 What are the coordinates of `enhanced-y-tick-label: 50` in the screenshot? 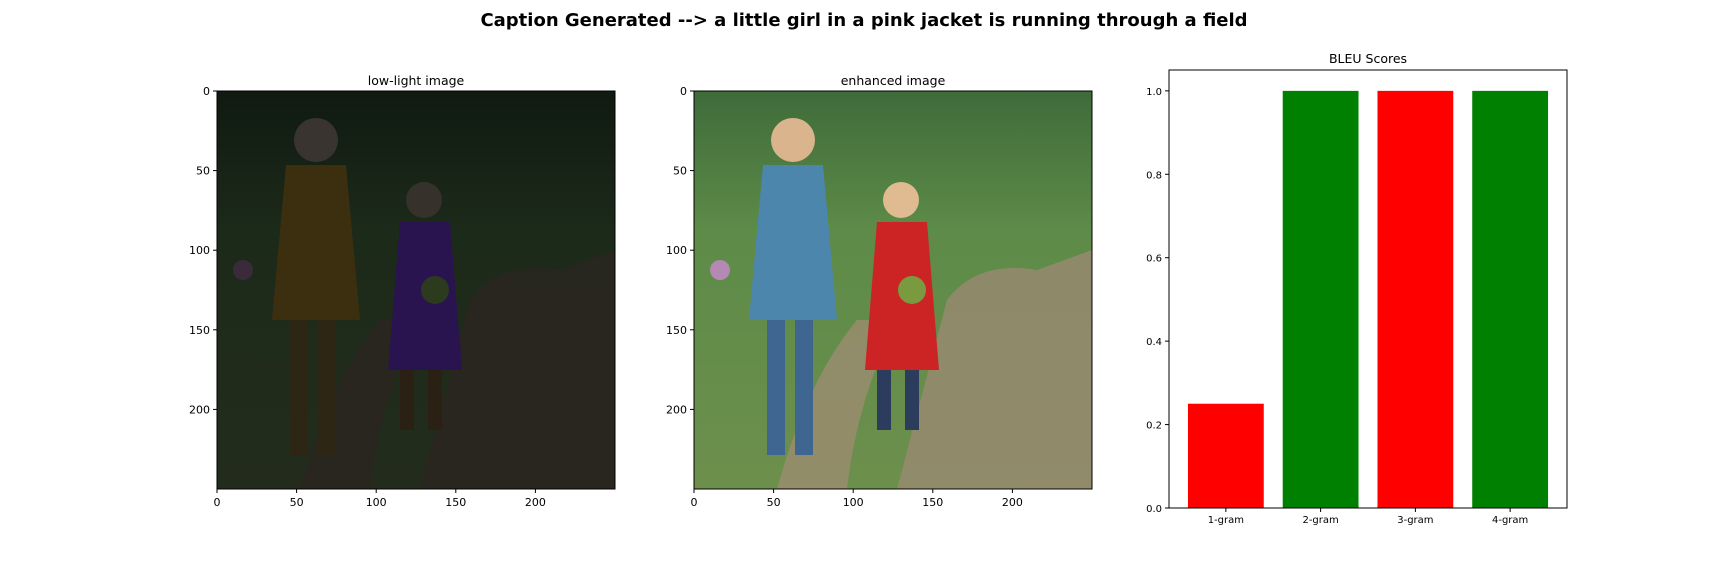 It's located at (680, 171).